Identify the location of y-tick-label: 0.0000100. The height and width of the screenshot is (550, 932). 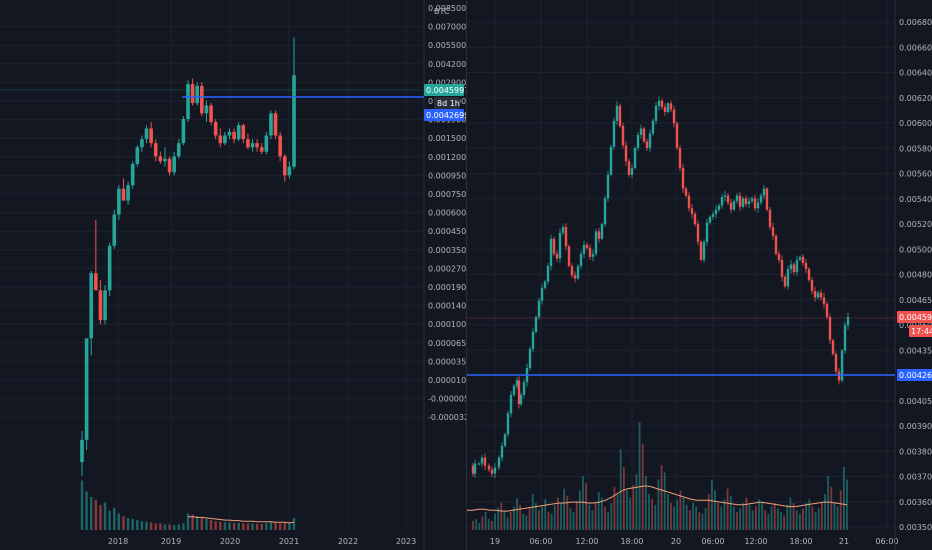
(447, 380).